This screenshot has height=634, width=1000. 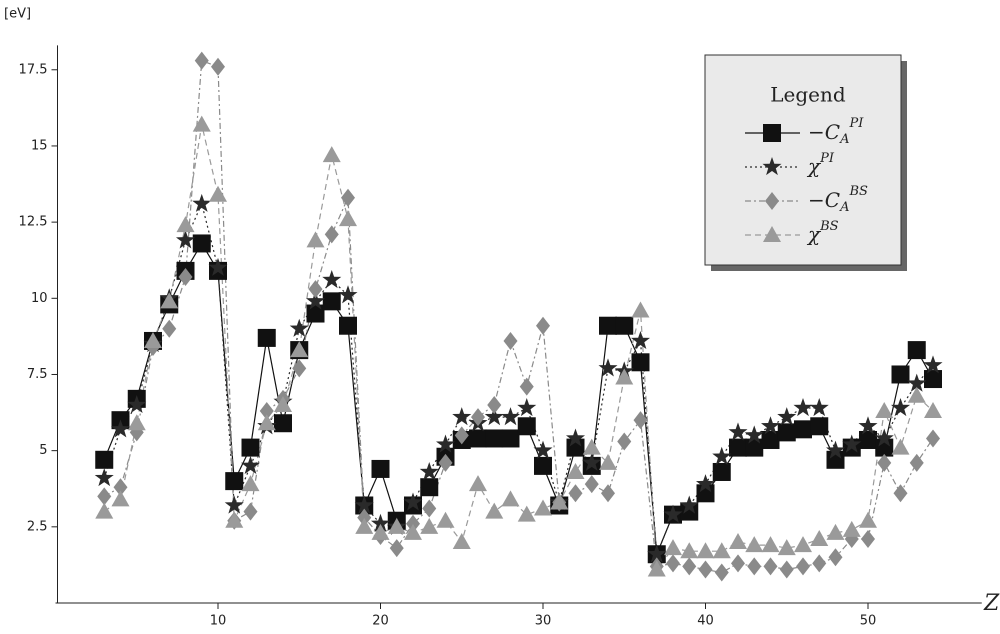 I want to click on legend-label-part: PI, so click(x=856, y=123).